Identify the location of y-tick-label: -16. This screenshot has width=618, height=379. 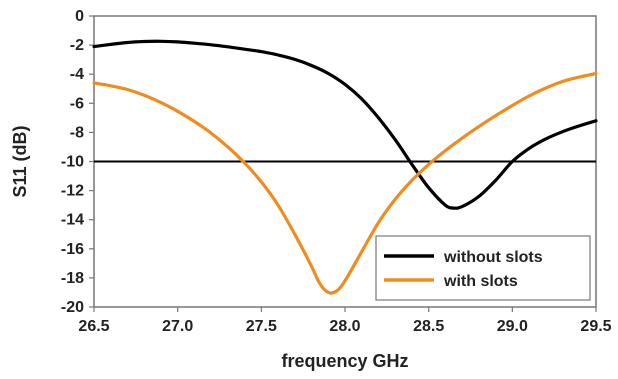
(72, 249).